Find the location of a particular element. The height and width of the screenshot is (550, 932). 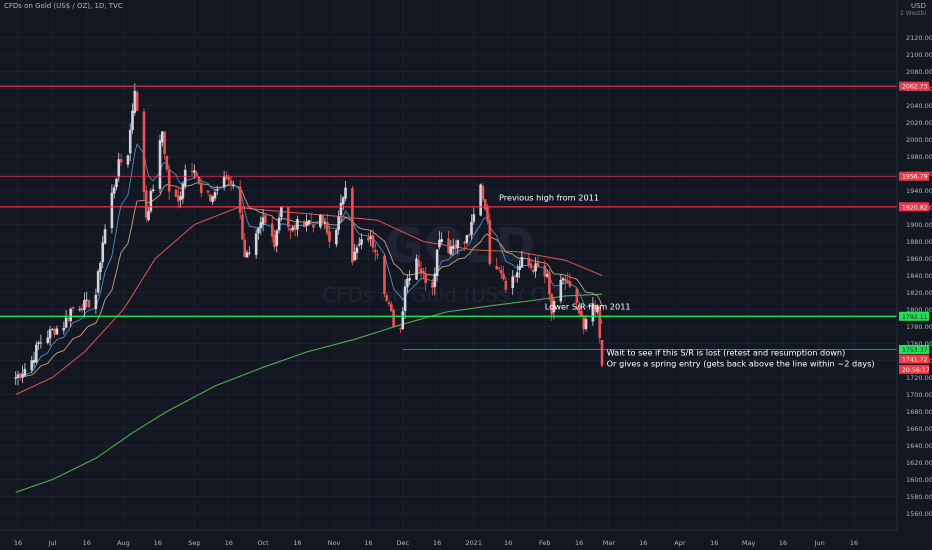

price-tag-1792.11-bg is located at coordinates (914, 316).